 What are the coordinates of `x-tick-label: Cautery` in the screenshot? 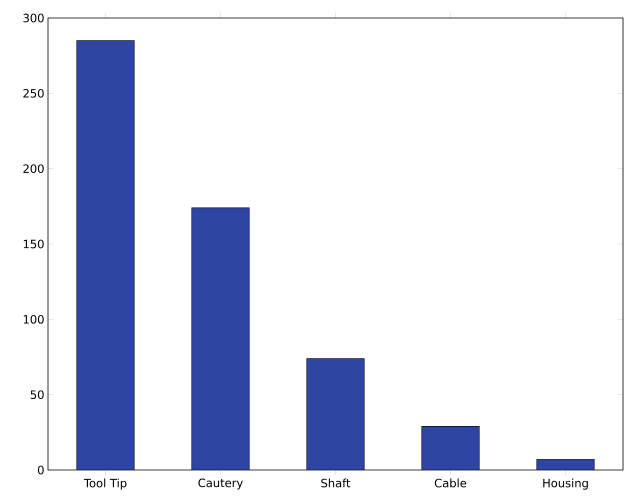 It's located at (220, 484).